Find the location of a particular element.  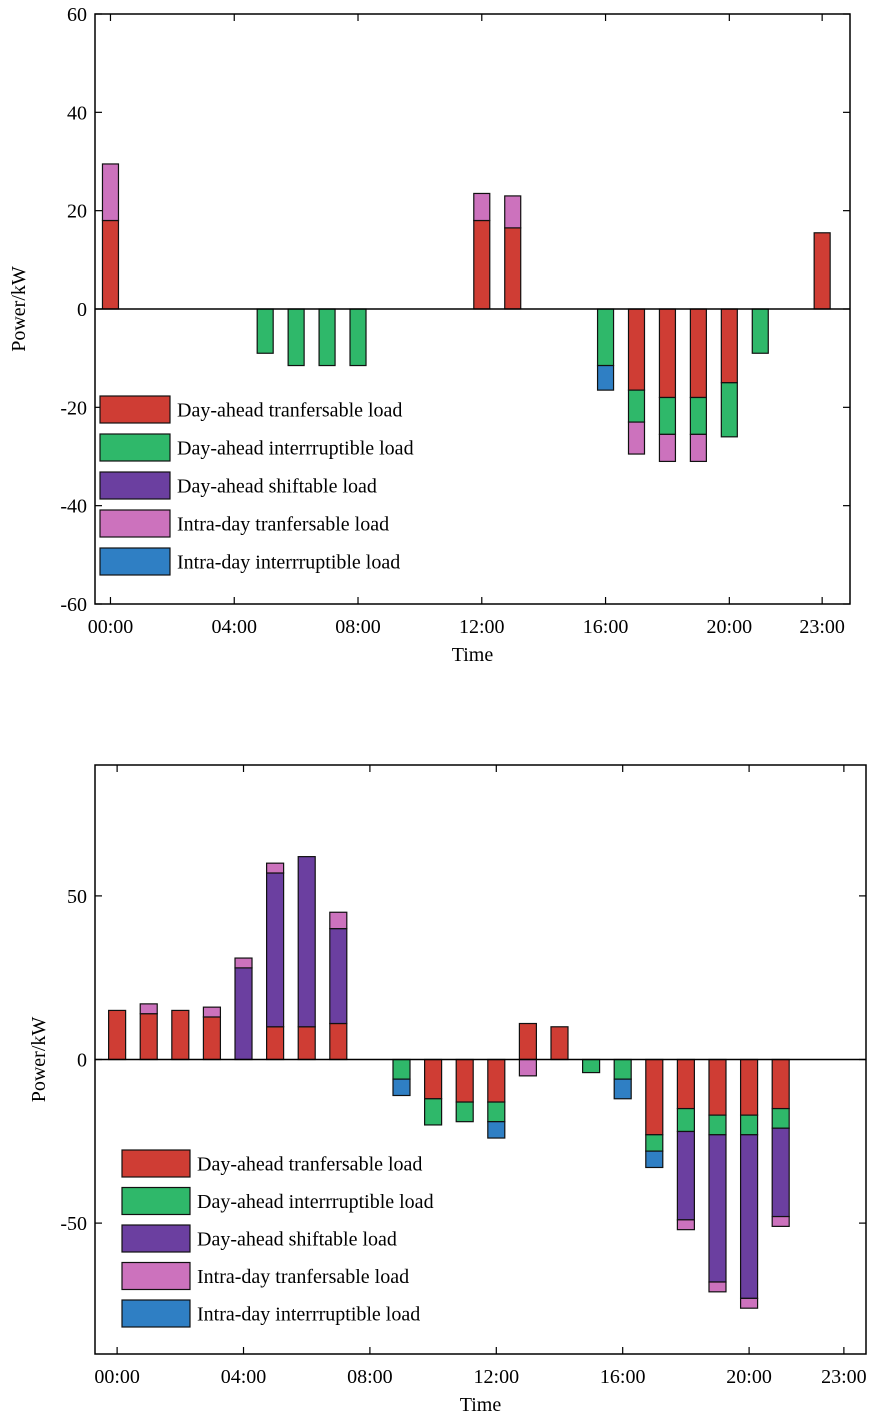

x-tick-label: 08:00 is located at coordinates (358, 627).